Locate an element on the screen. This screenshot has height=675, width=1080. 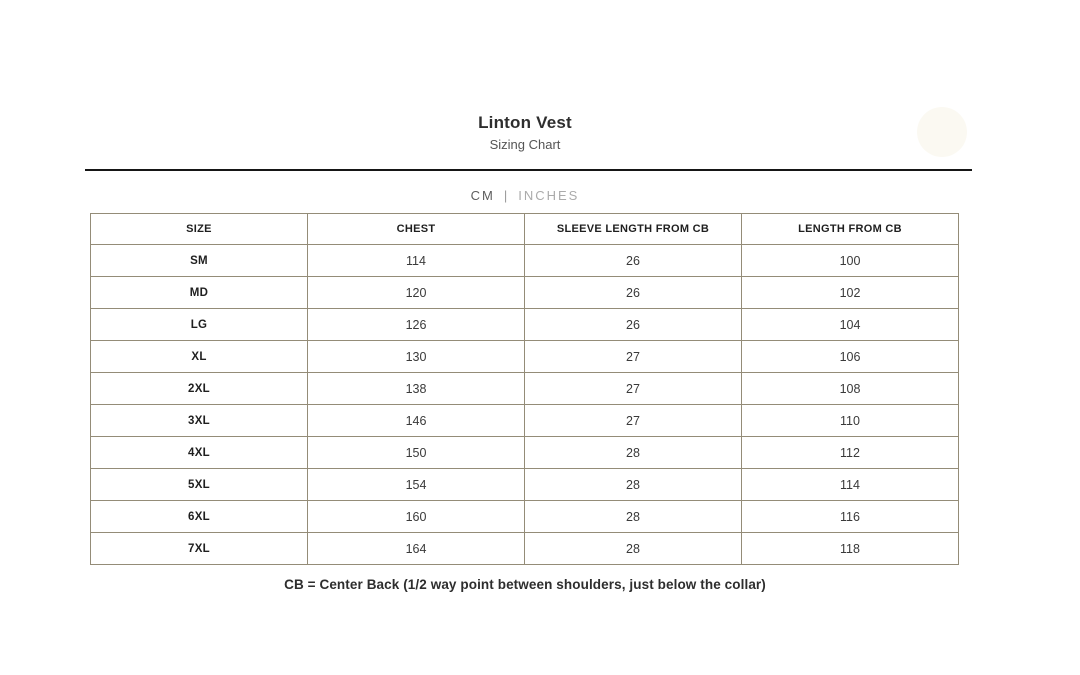
column-header: SIZE is located at coordinates (199, 229).